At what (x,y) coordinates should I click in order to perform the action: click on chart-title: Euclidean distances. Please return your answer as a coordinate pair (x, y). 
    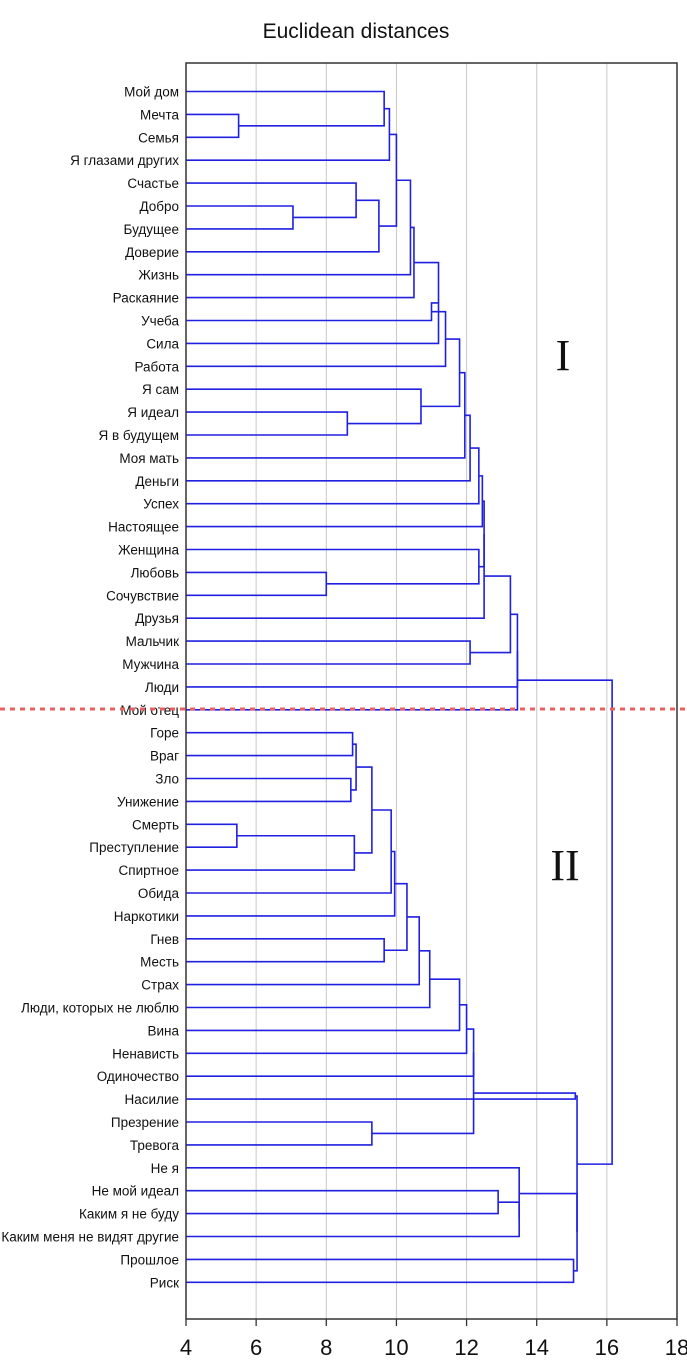
    Looking at the image, I should click on (356, 31).